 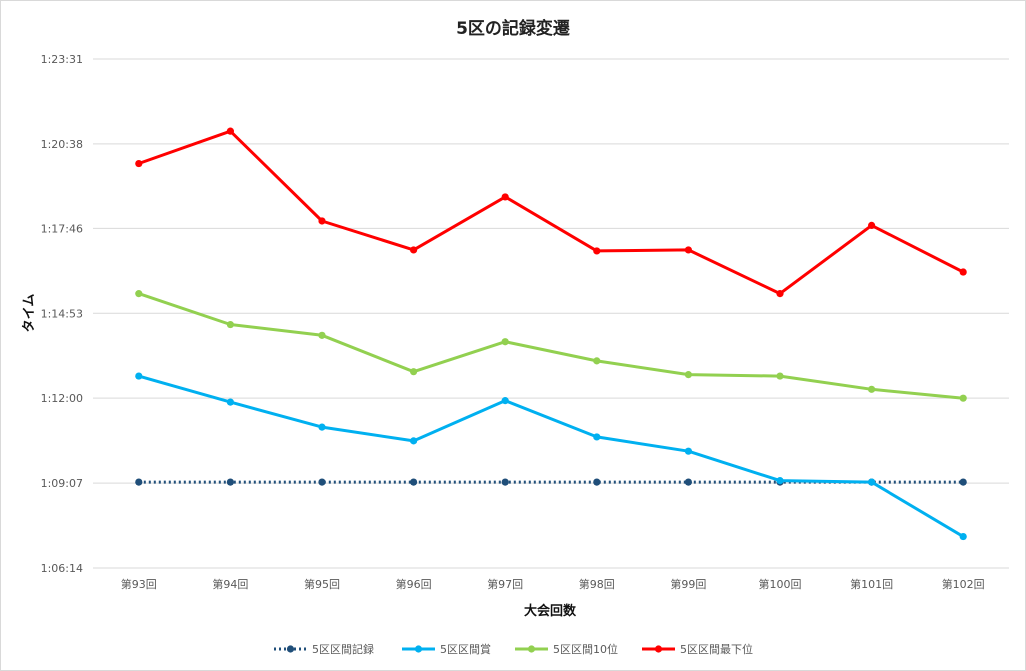 I want to click on legend-label: 5区区間10位, so click(x=585, y=649).